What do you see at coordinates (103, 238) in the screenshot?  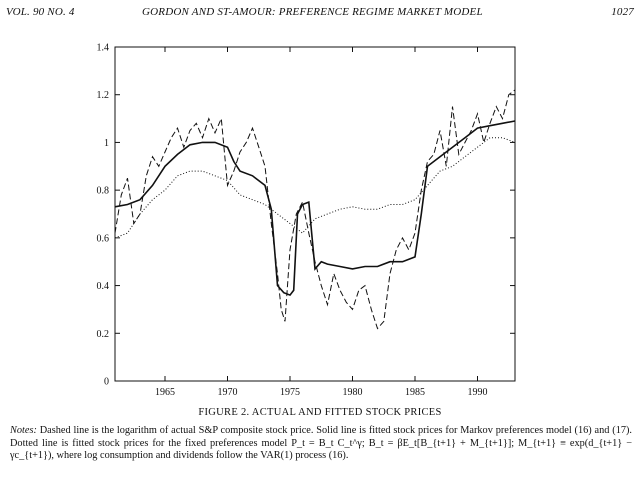 I see `y-tick-label: 0.6` at bounding box center [103, 238].